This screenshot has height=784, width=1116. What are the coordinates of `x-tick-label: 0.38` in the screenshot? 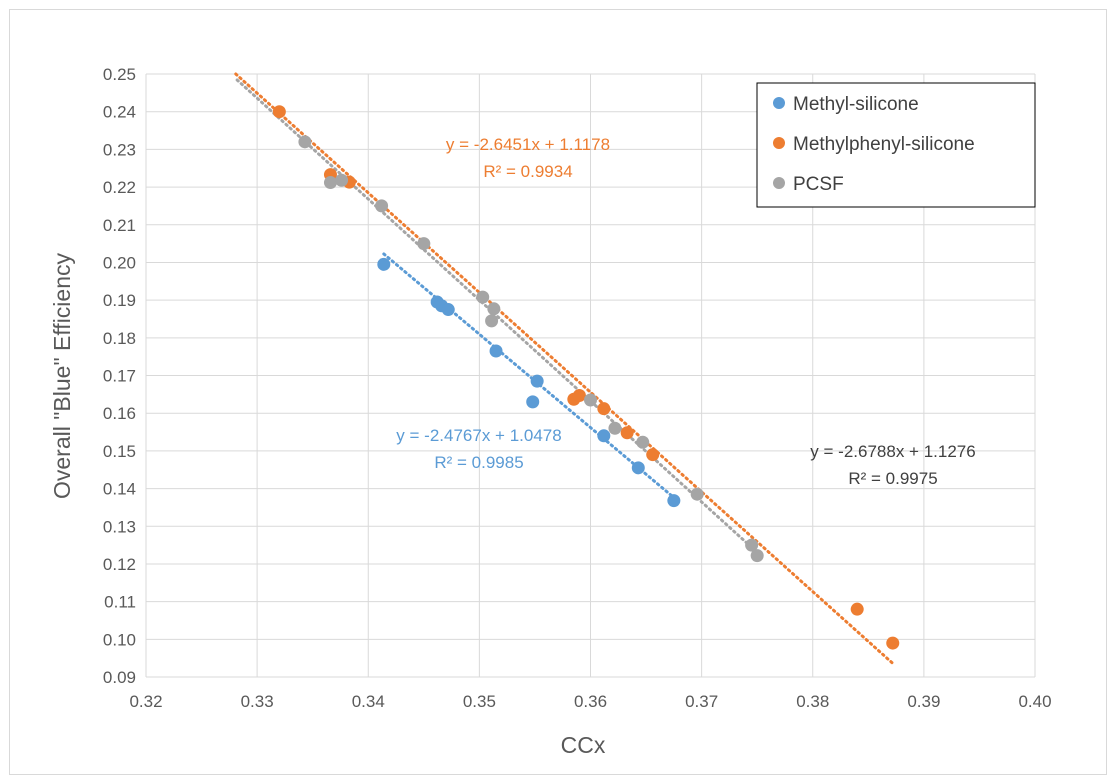 It's located at (812, 701).